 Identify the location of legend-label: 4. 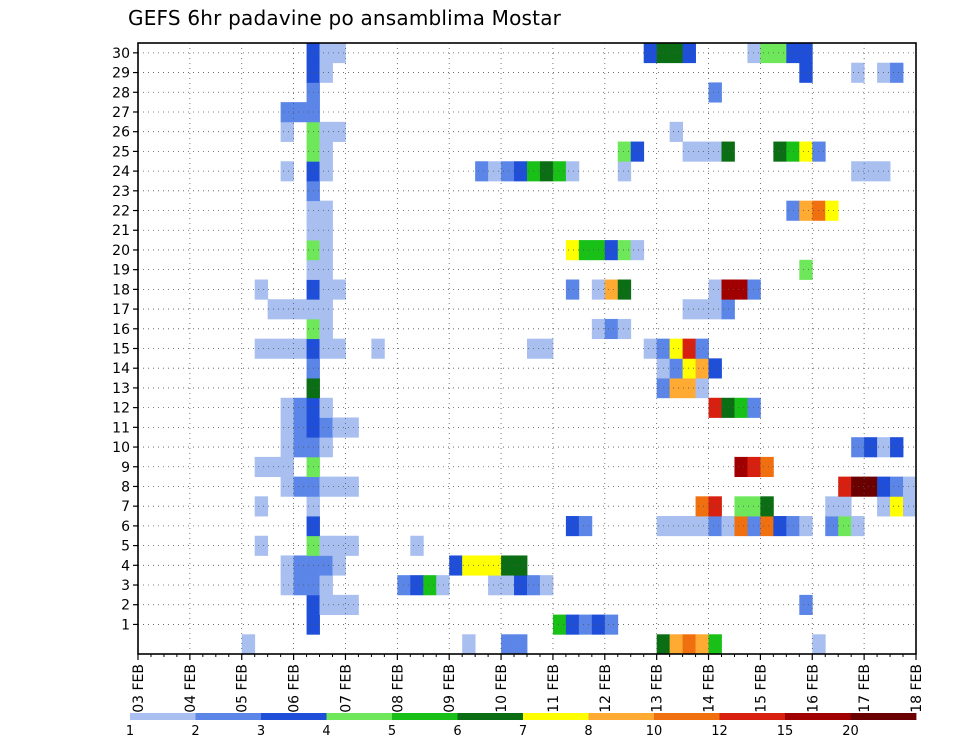
(326, 731).